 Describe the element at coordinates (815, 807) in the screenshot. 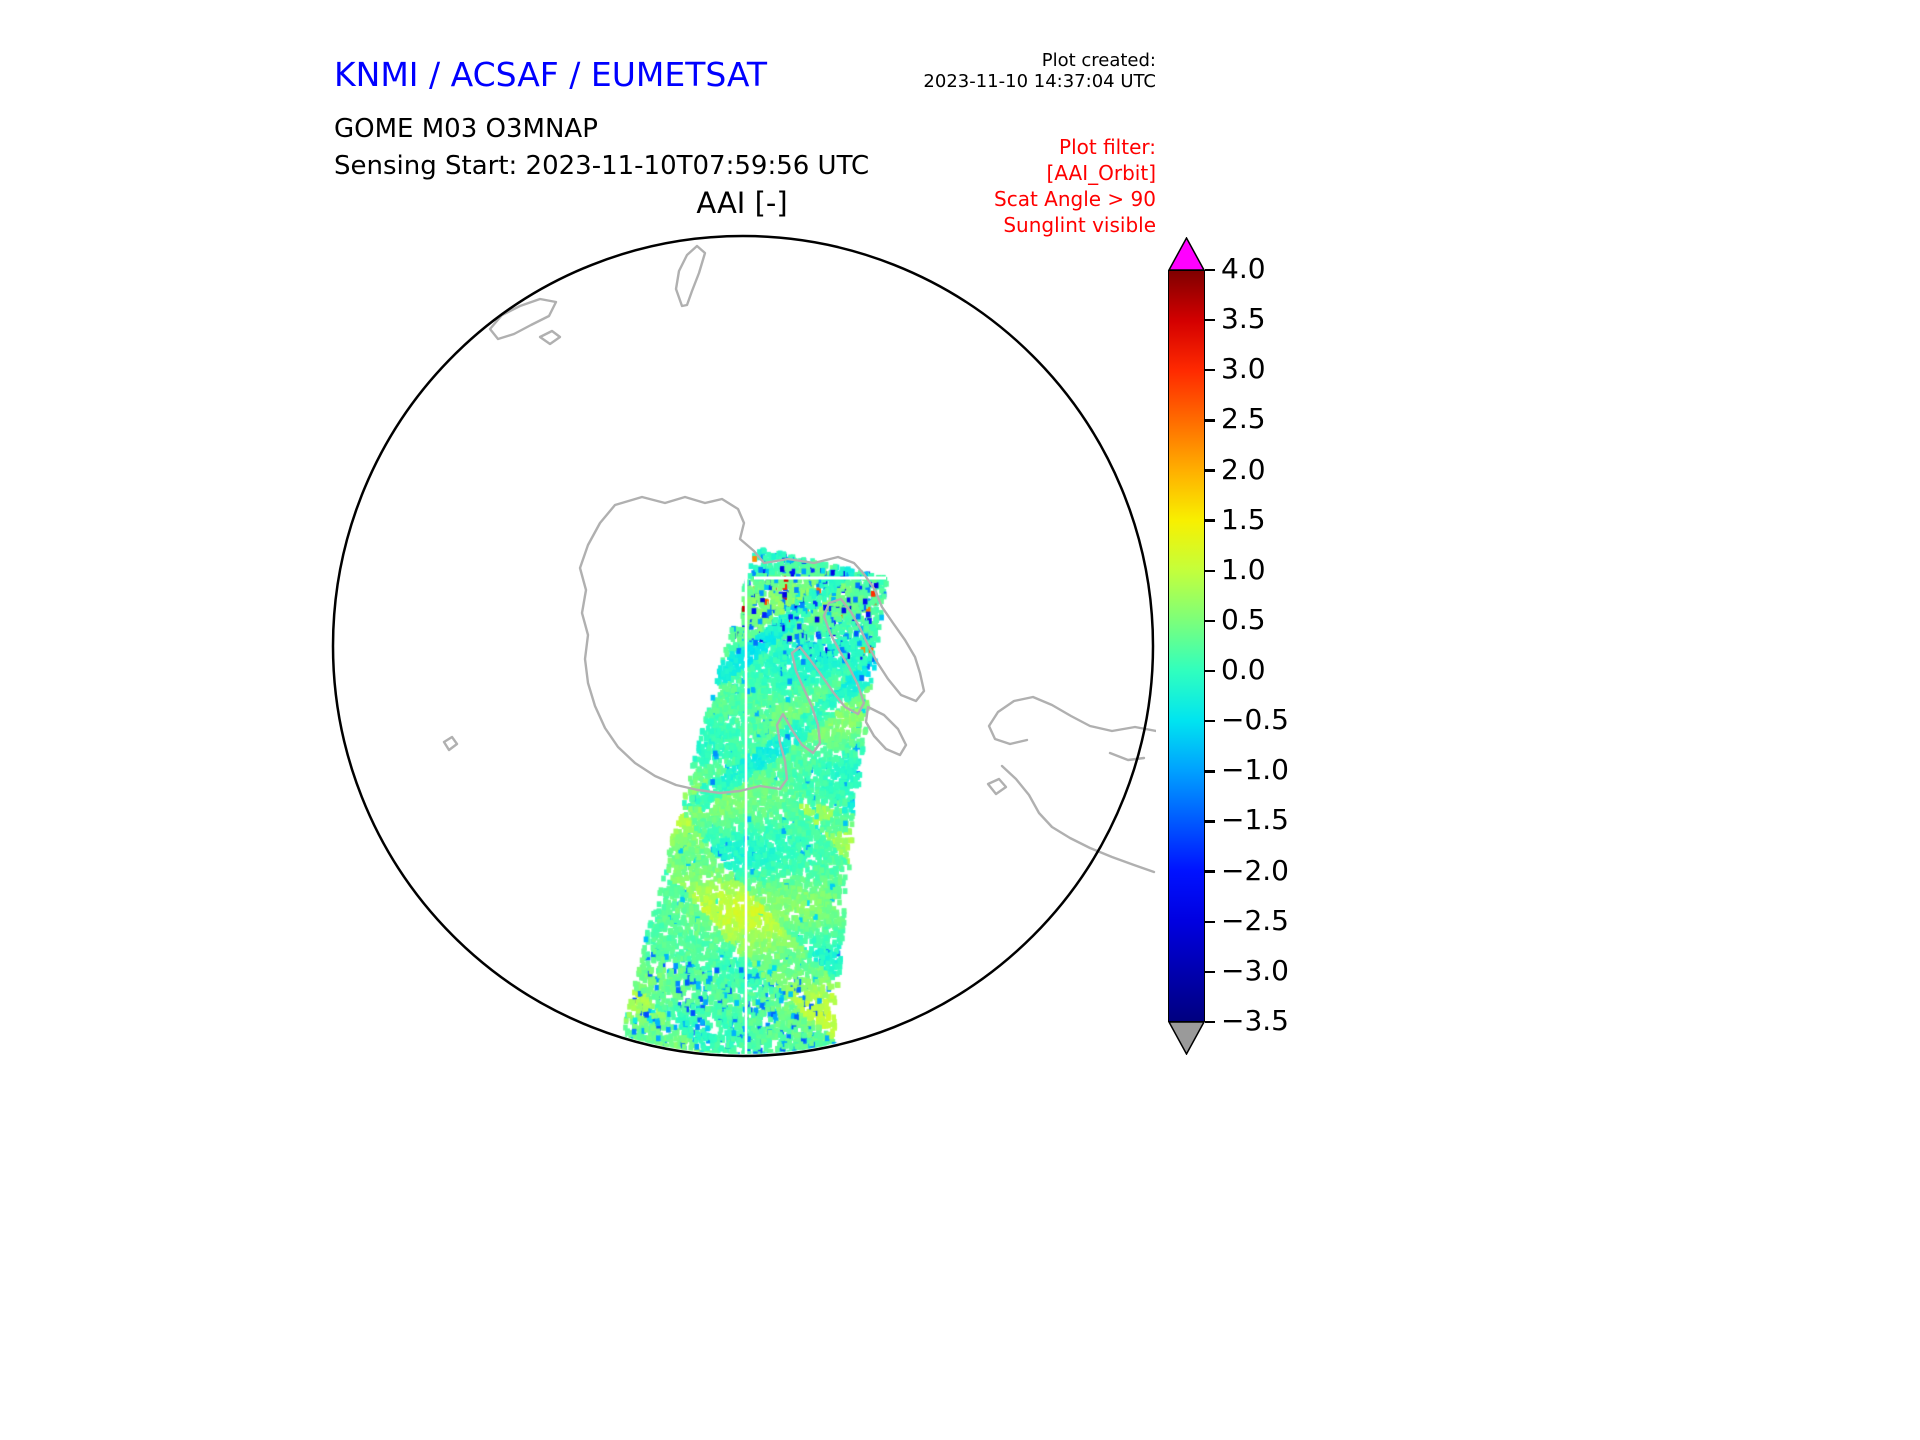

I see `swath-seam-lines` at that location.